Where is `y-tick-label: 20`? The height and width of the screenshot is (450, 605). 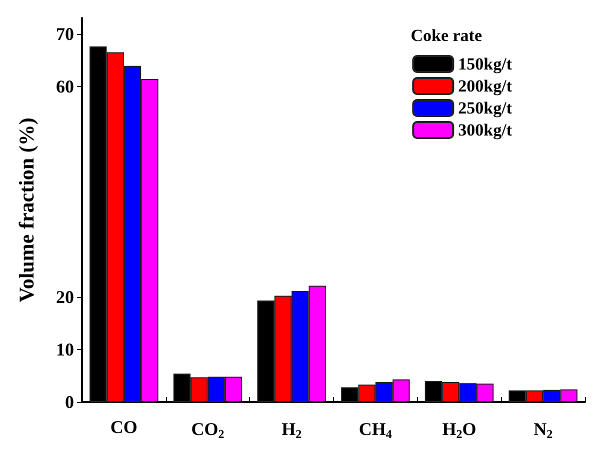
y-tick-label: 20 is located at coordinates (65, 296).